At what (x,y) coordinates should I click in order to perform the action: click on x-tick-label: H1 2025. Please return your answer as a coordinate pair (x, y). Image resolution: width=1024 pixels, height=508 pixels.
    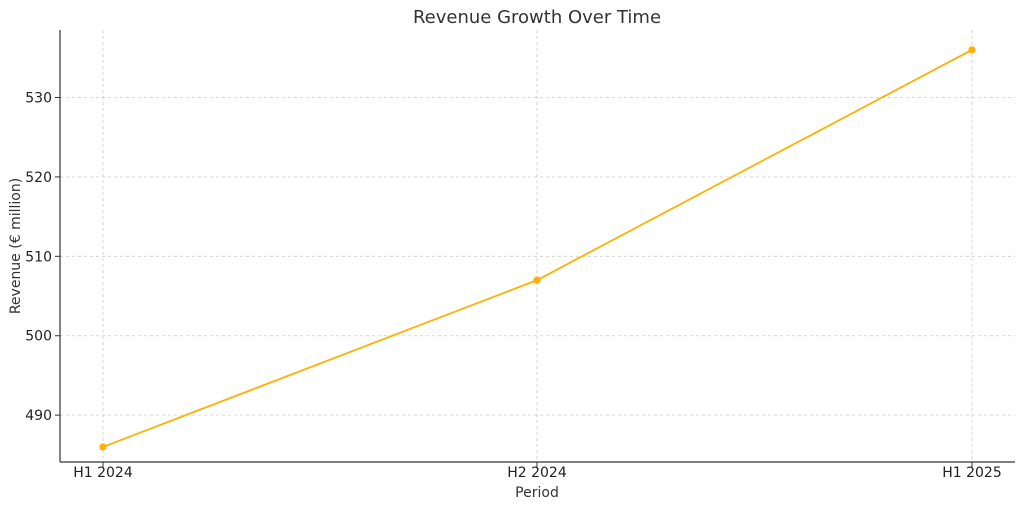
    Looking at the image, I should click on (972, 473).